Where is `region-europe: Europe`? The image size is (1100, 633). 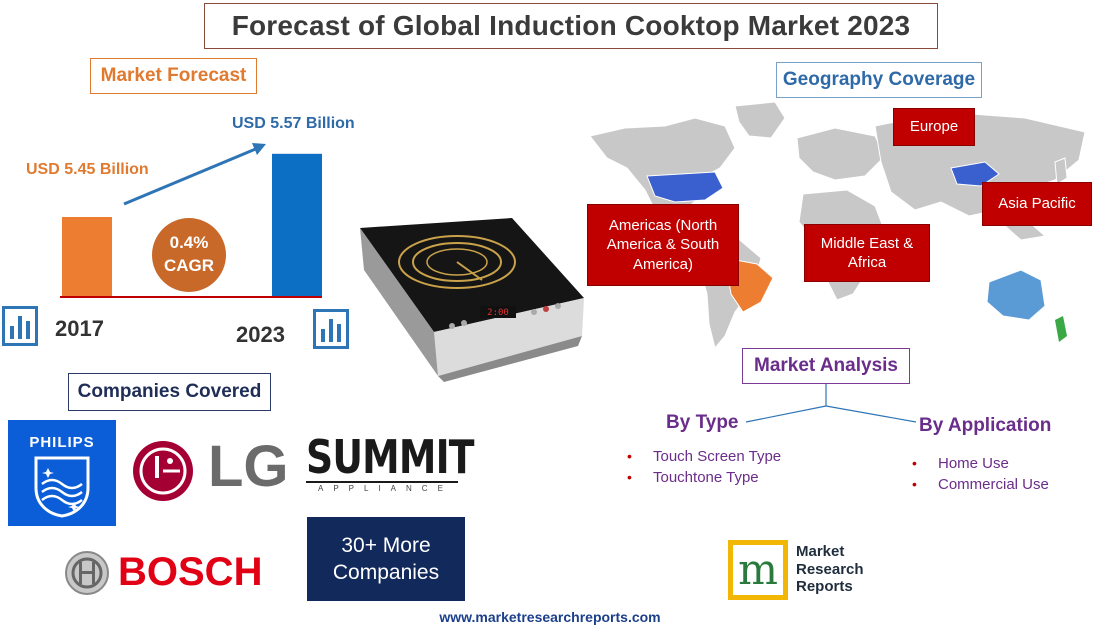 region-europe: Europe is located at coordinates (934, 127).